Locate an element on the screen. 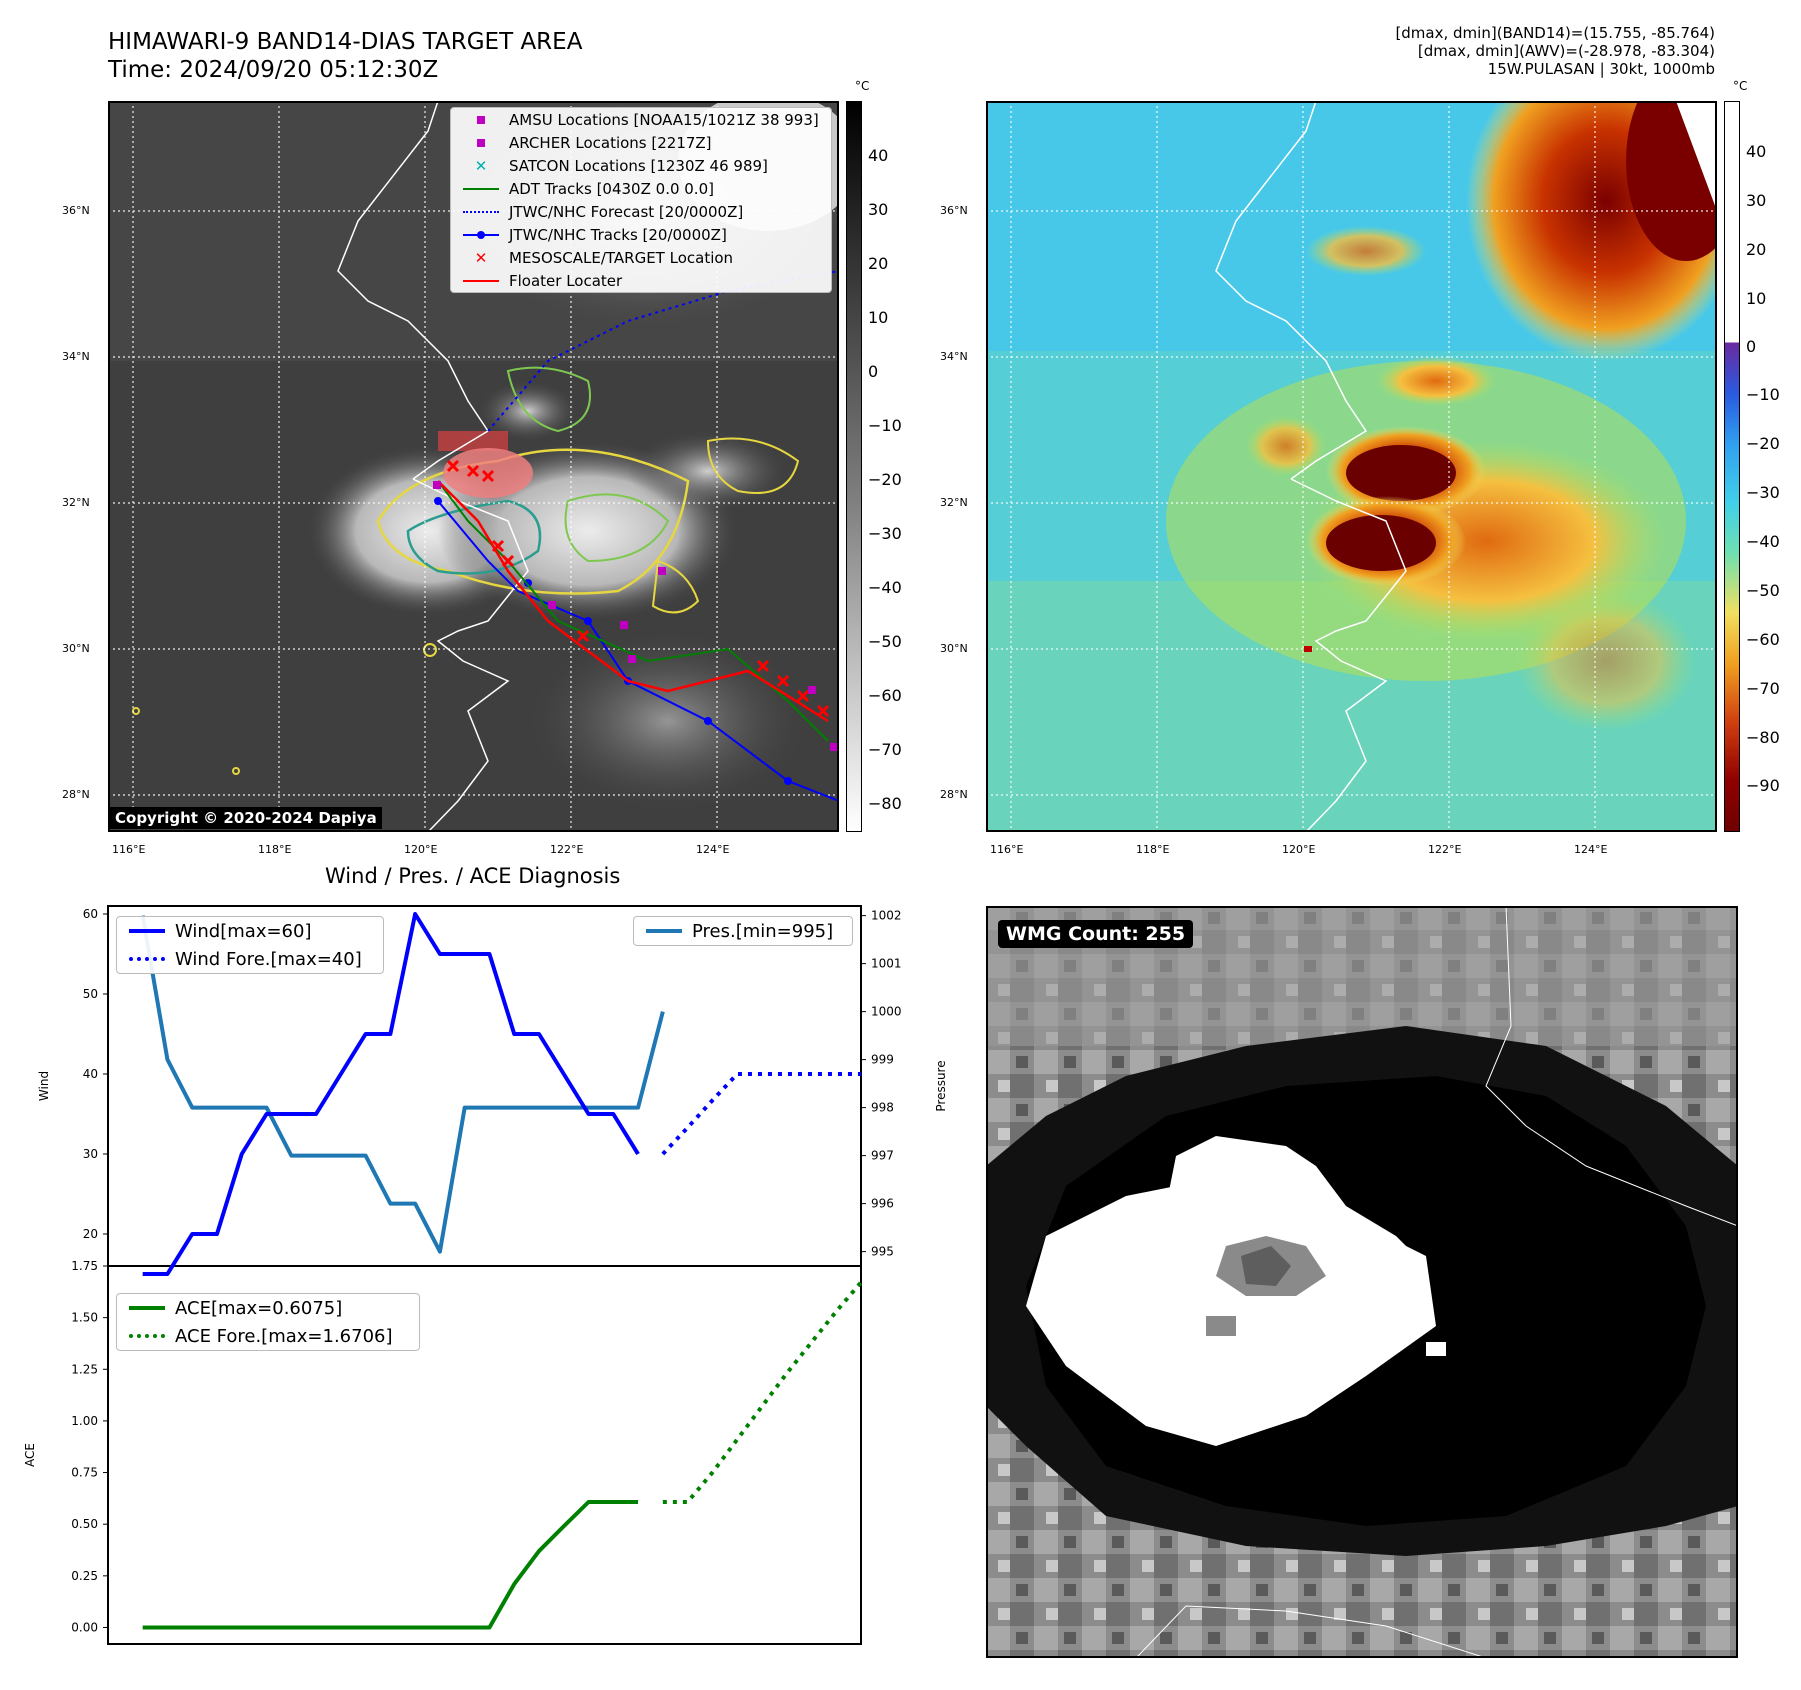 This screenshot has height=1690, width=1801. legend-item: JTWC/NHC Forecast [20/0000Z] is located at coordinates (641, 211).